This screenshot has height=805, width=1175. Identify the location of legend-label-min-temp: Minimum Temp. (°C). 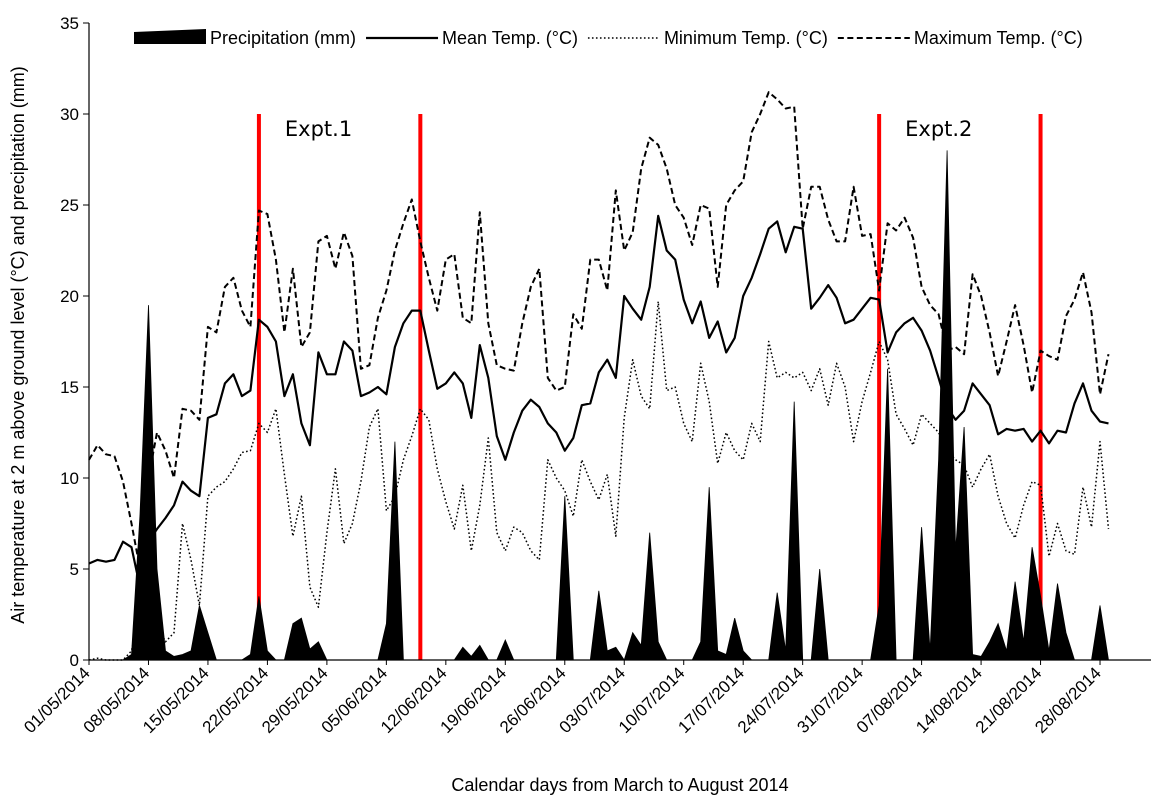
(746, 38).